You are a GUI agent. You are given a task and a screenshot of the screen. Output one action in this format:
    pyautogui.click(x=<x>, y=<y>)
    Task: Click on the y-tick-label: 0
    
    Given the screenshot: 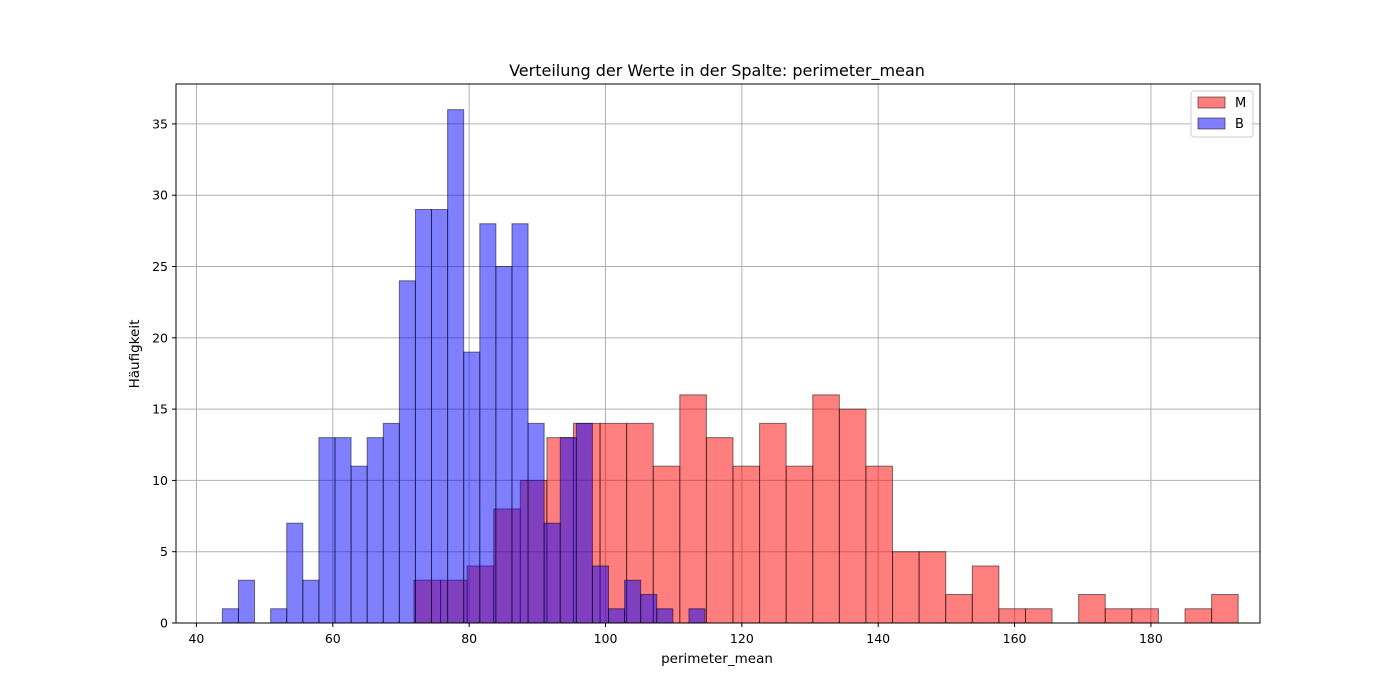 What is the action you would take?
    pyautogui.click(x=164, y=623)
    